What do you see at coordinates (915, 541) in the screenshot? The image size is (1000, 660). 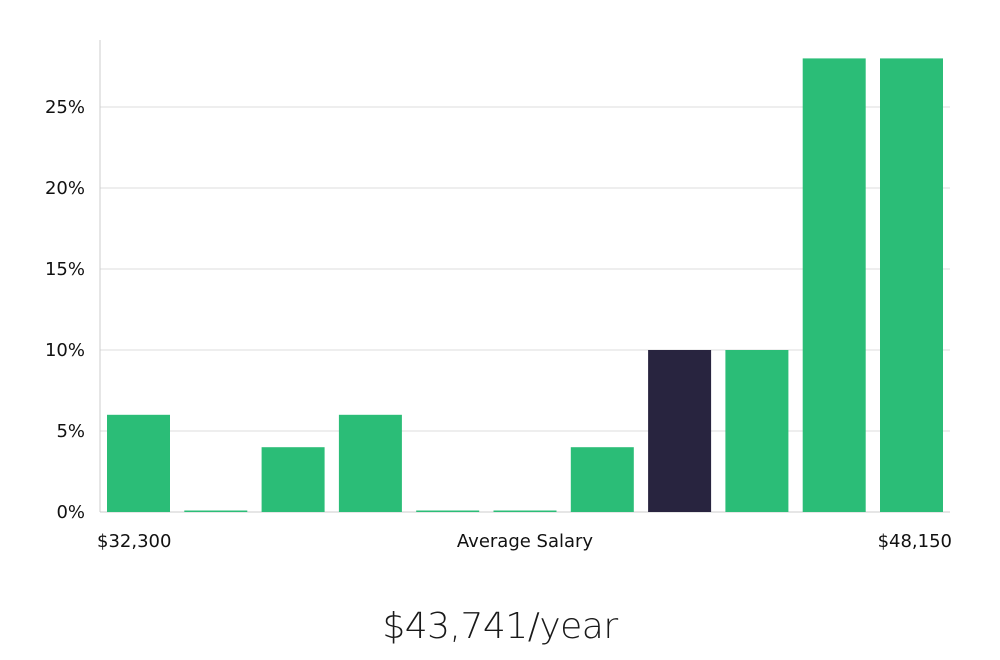 I see `x-max-label: $48,150` at bounding box center [915, 541].